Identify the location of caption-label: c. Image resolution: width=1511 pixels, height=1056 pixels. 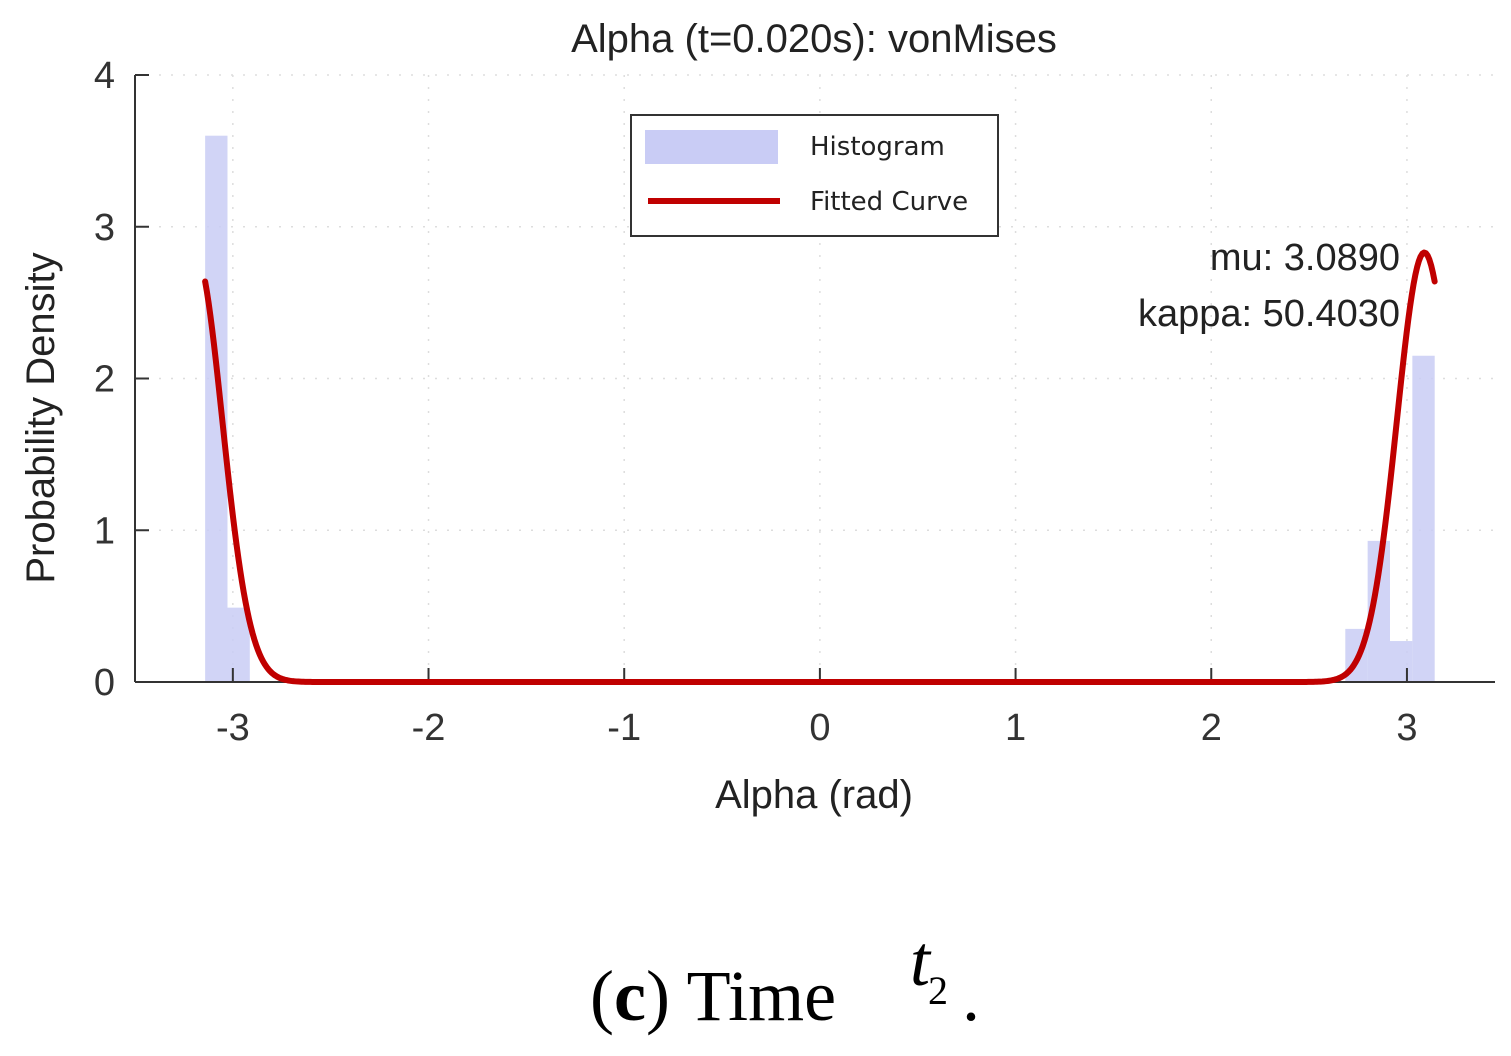
(630, 996).